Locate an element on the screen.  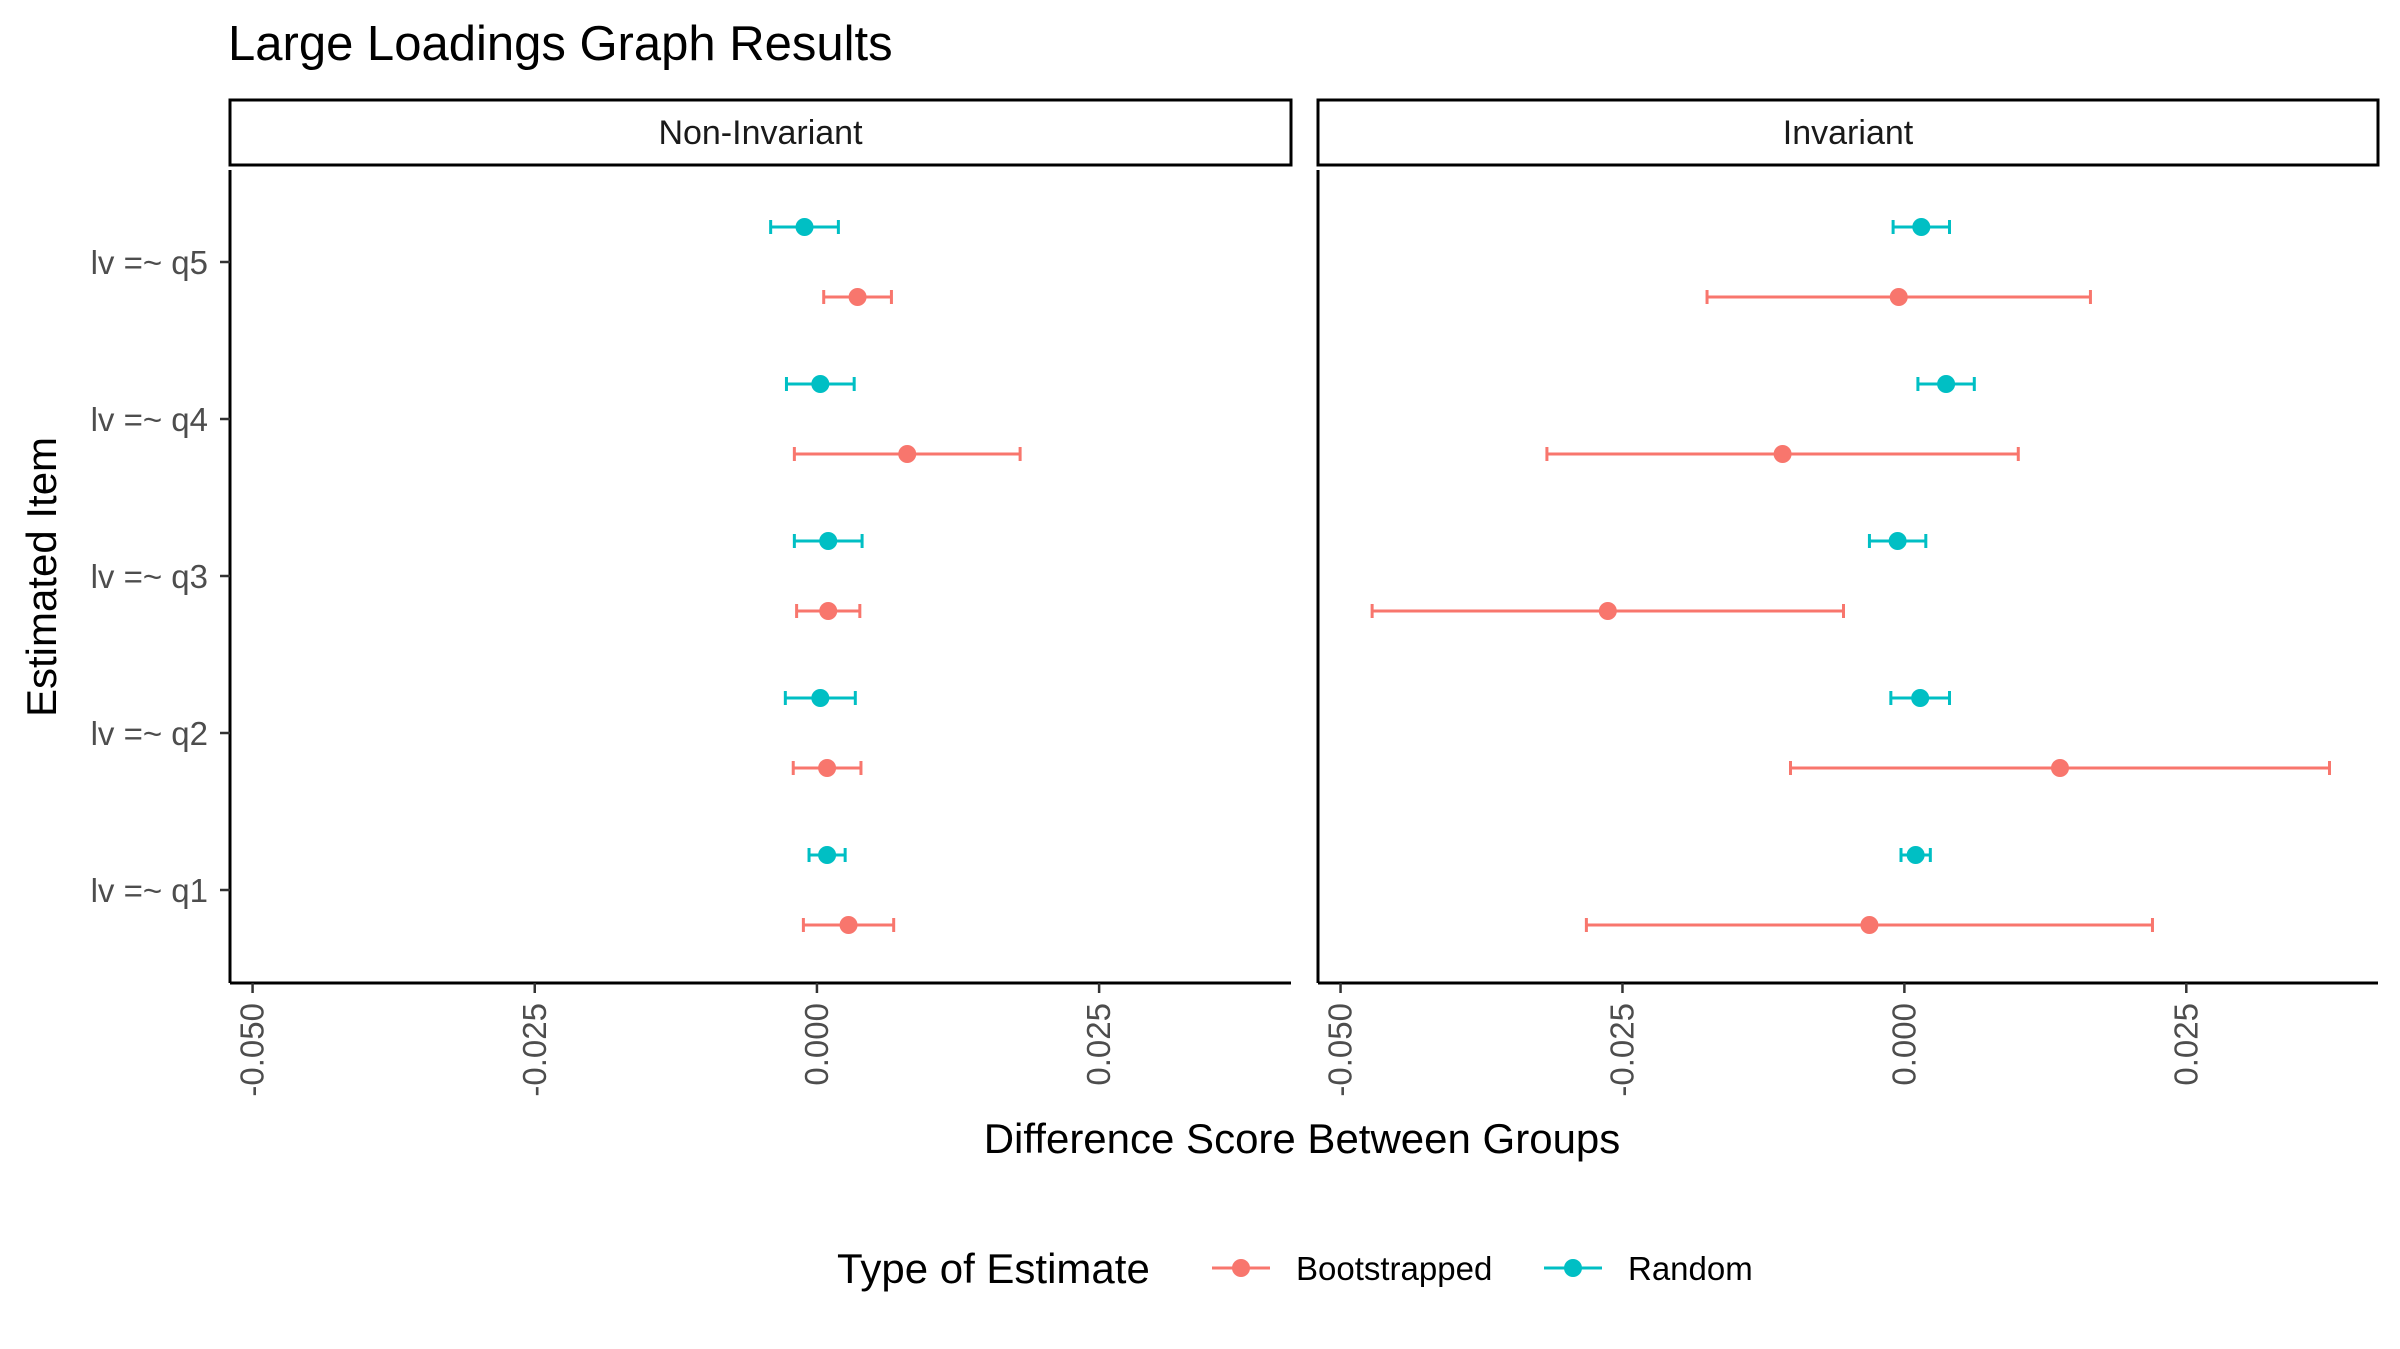
strip-label: Non-Invariant is located at coordinates (760, 133).